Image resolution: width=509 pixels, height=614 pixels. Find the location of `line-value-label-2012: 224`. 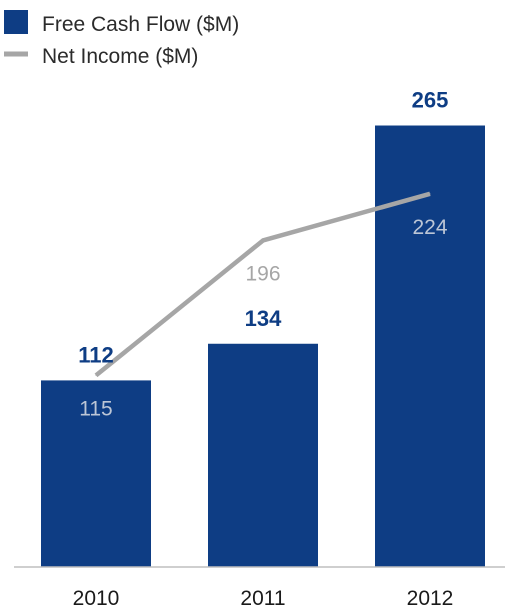

line-value-label-2012: 224 is located at coordinates (429, 227).